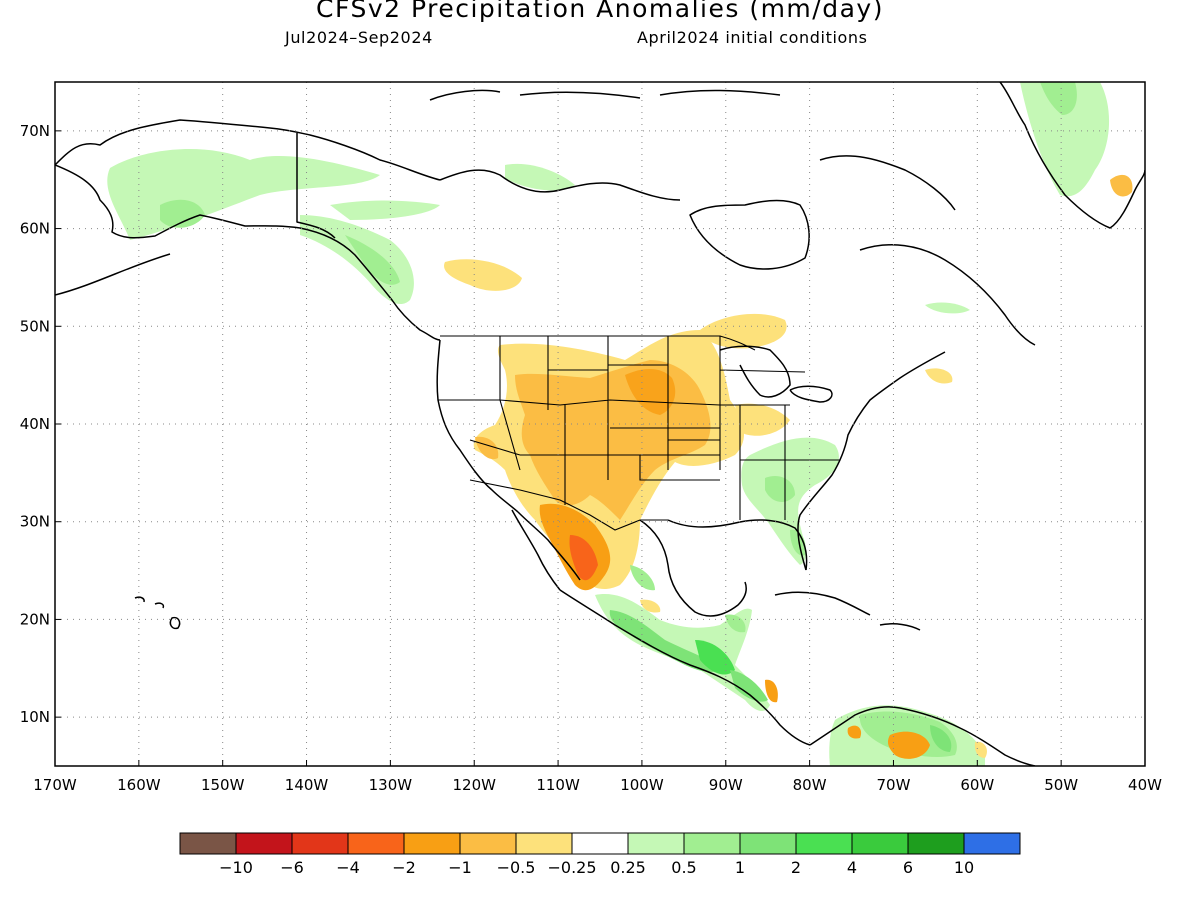 This screenshot has height=900, width=1200. I want to click on anomaly-greenland-wet, so click(1065, 139).